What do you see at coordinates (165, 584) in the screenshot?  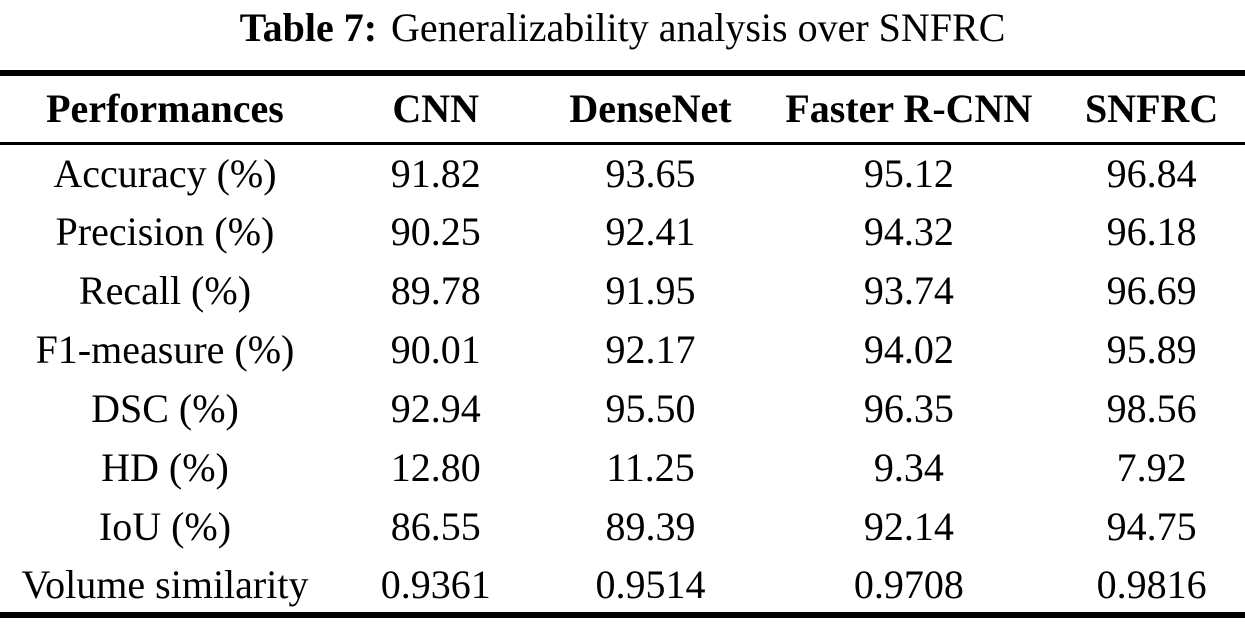 I see `metric-cell: Volume similarity` at bounding box center [165, 584].